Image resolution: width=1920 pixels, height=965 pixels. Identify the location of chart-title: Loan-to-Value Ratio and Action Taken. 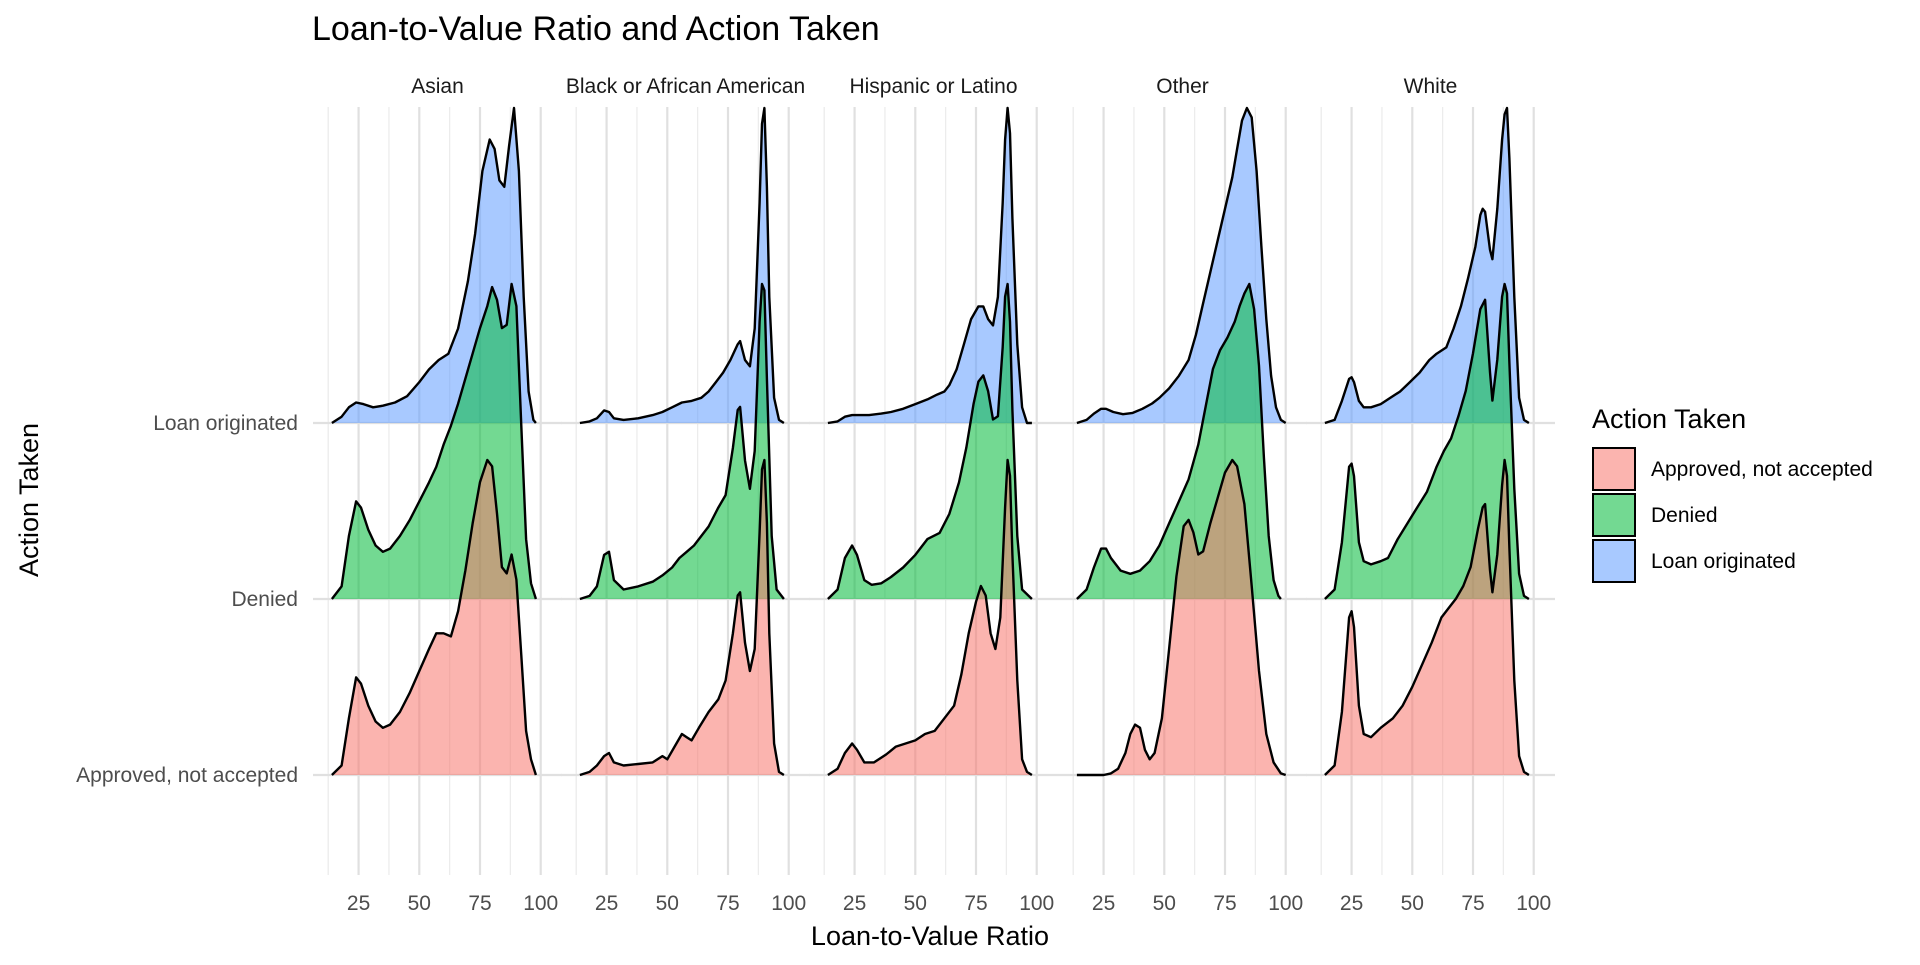
(596, 29).